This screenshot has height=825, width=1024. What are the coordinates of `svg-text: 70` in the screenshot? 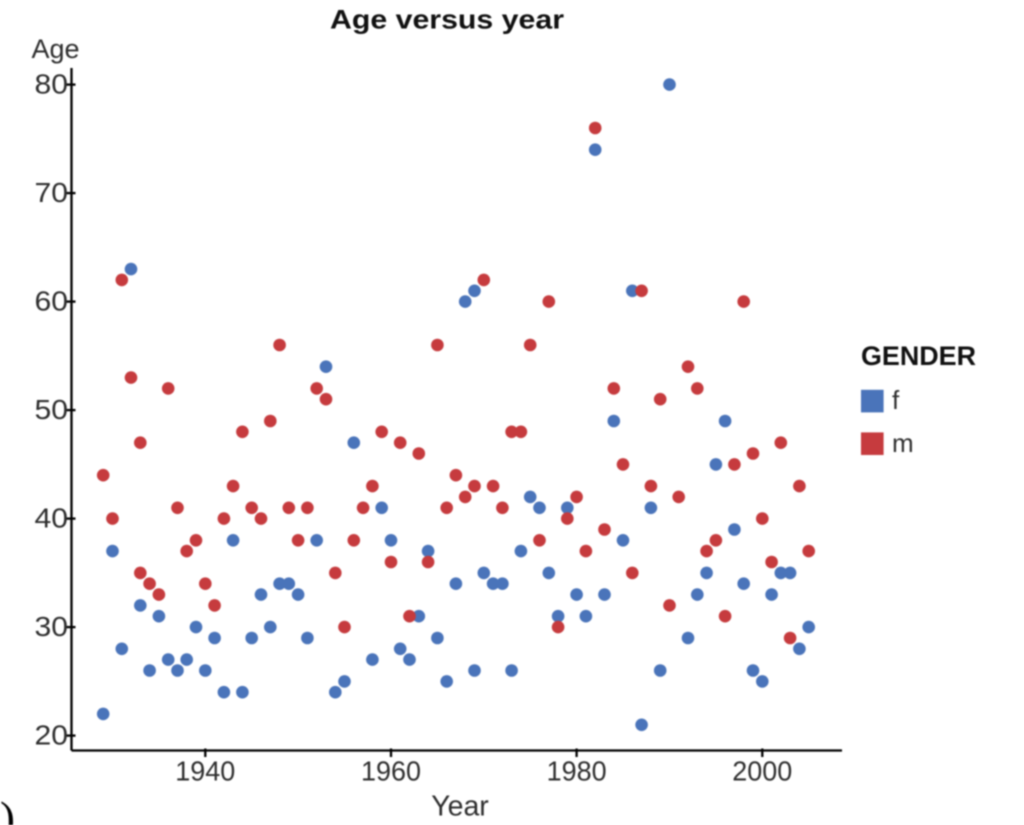 It's located at (52, 192).